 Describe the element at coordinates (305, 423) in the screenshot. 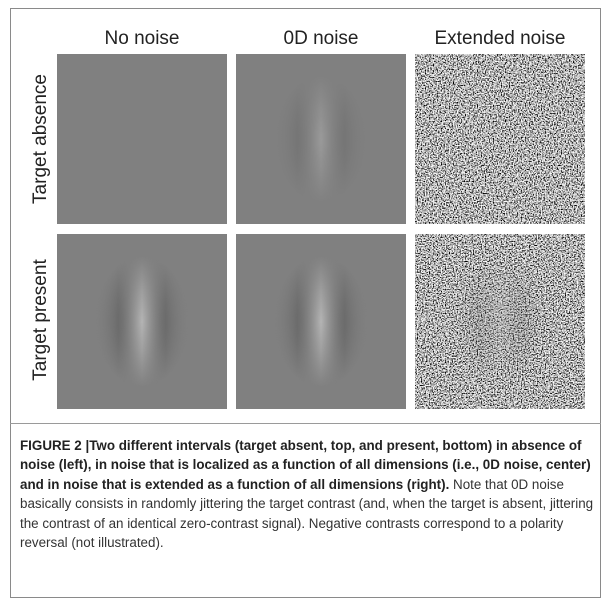

I see `divider` at that location.